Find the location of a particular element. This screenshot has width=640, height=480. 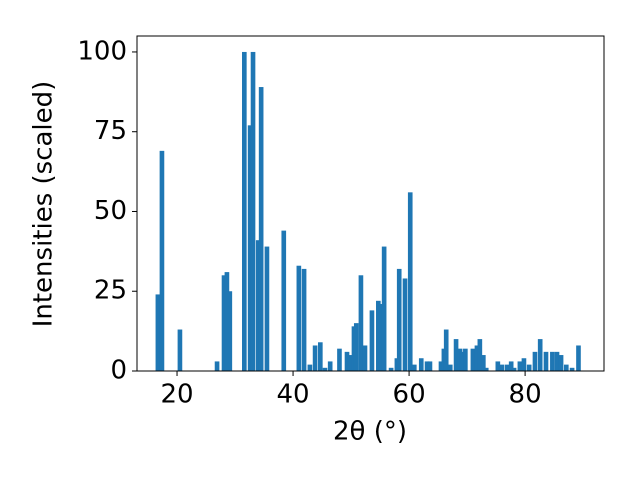

y-tick-label: 25 is located at coordinates (110, 291).